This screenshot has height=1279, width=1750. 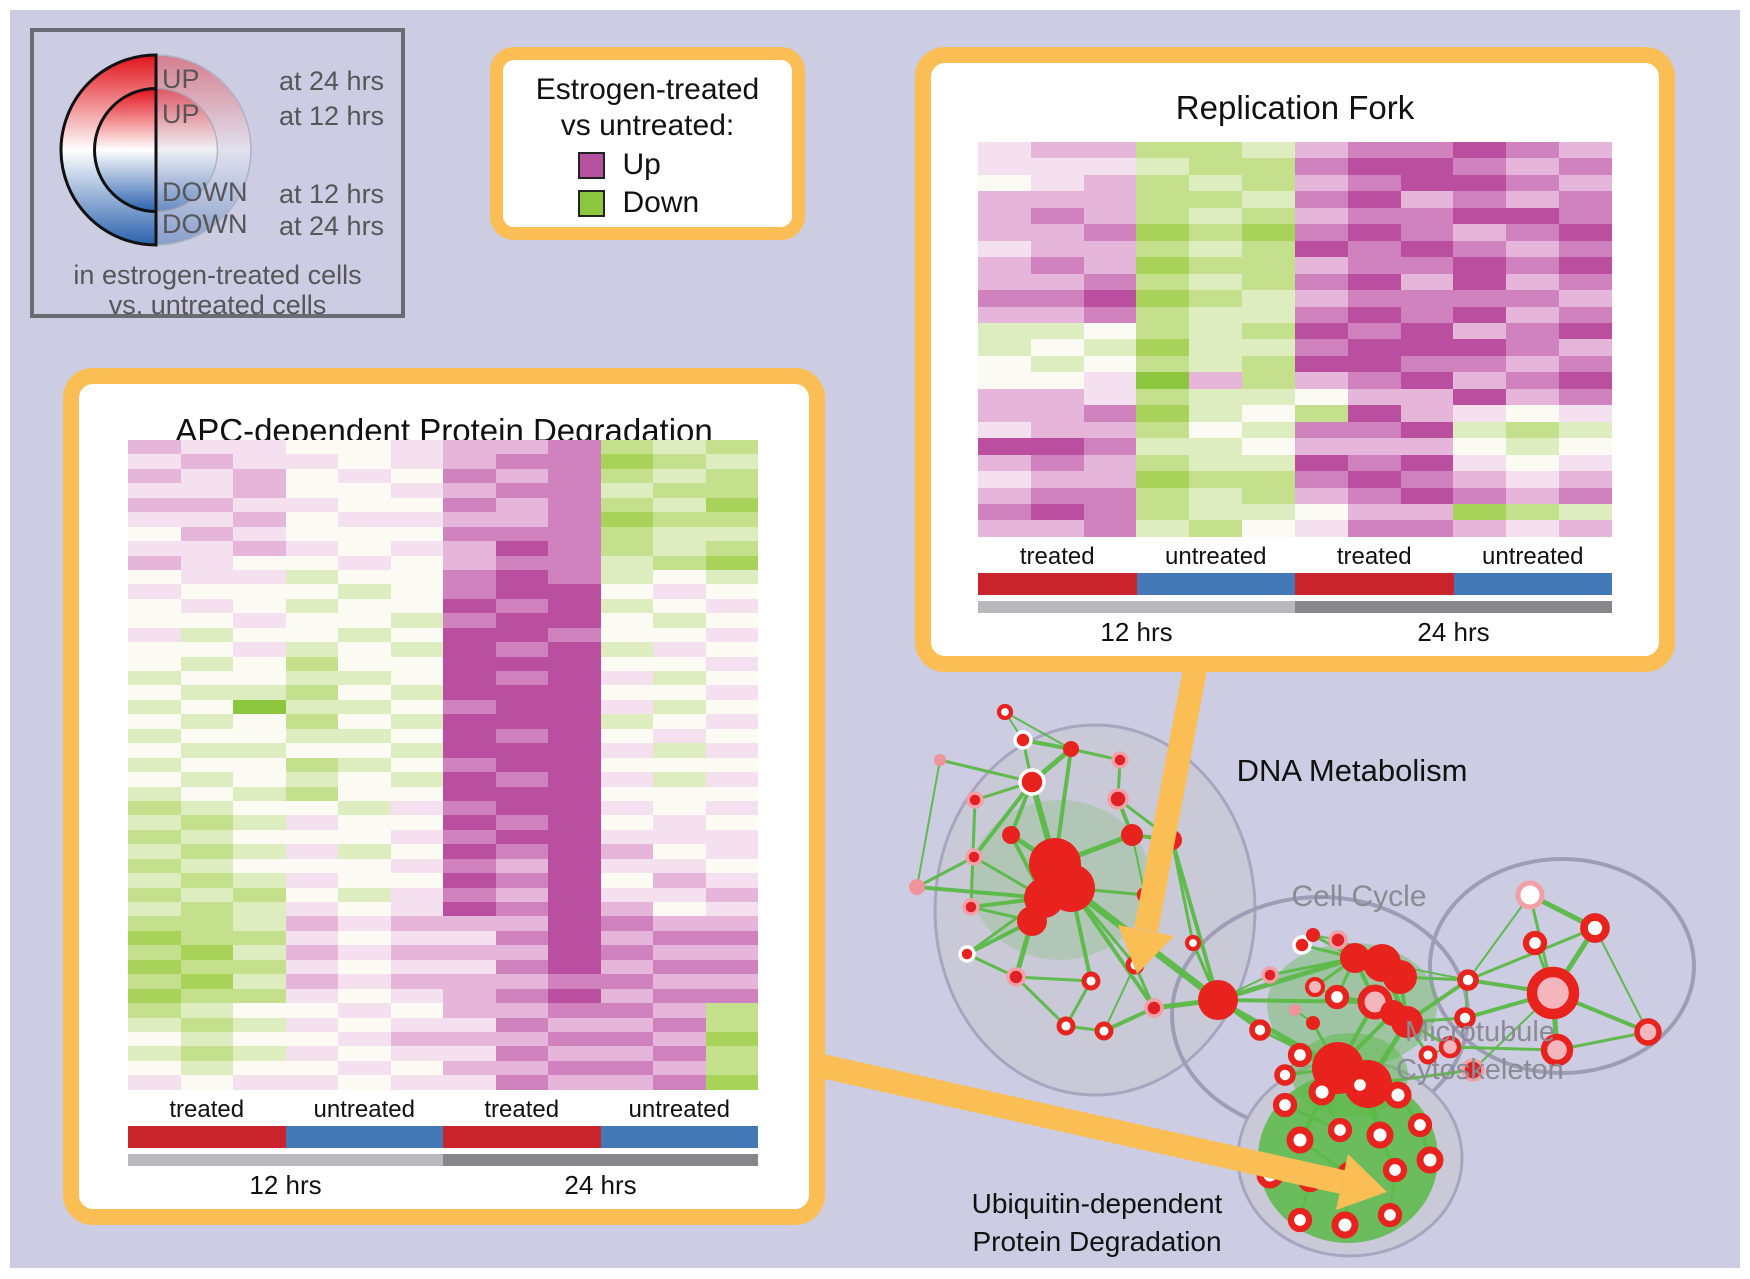 What do you see at coordinates (443, 1185) in the screenshot?
I see `apc-time-labels: 12 hrs 24 hrs` at bounding box center [443, 1185].